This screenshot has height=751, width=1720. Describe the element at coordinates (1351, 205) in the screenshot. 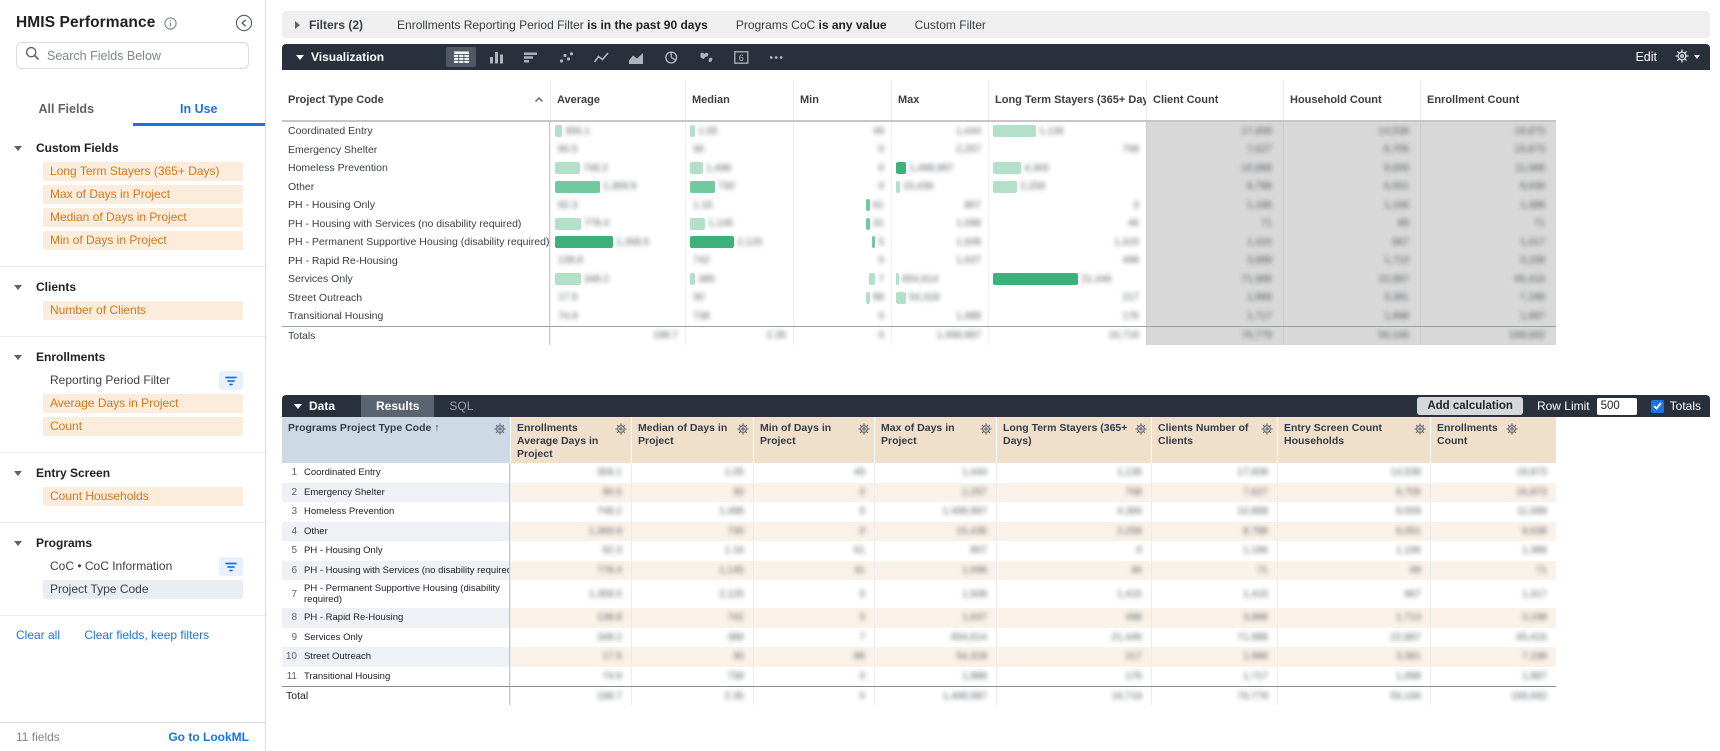

I see `viz-count-cell: 1,166` at that location.